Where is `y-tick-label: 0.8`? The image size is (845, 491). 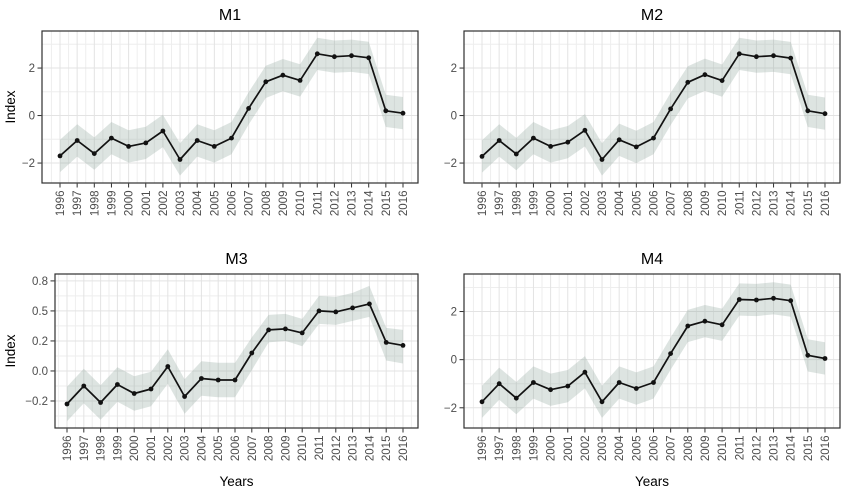
y-tick-label: 0.8 is located at coordinates (40, 282).